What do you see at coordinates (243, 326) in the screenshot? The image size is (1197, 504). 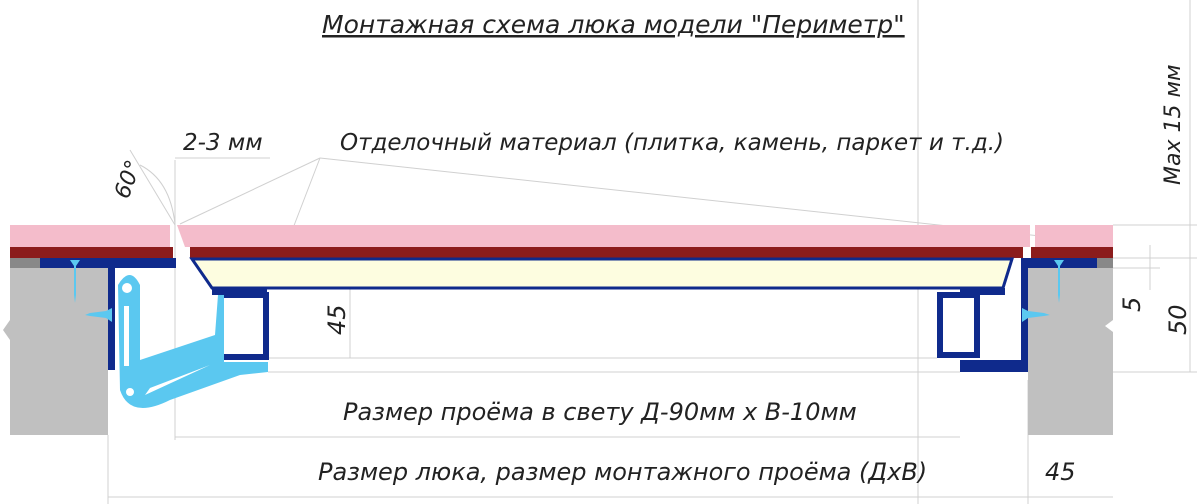 I see `left-tube` at bounding box center [243, 326].